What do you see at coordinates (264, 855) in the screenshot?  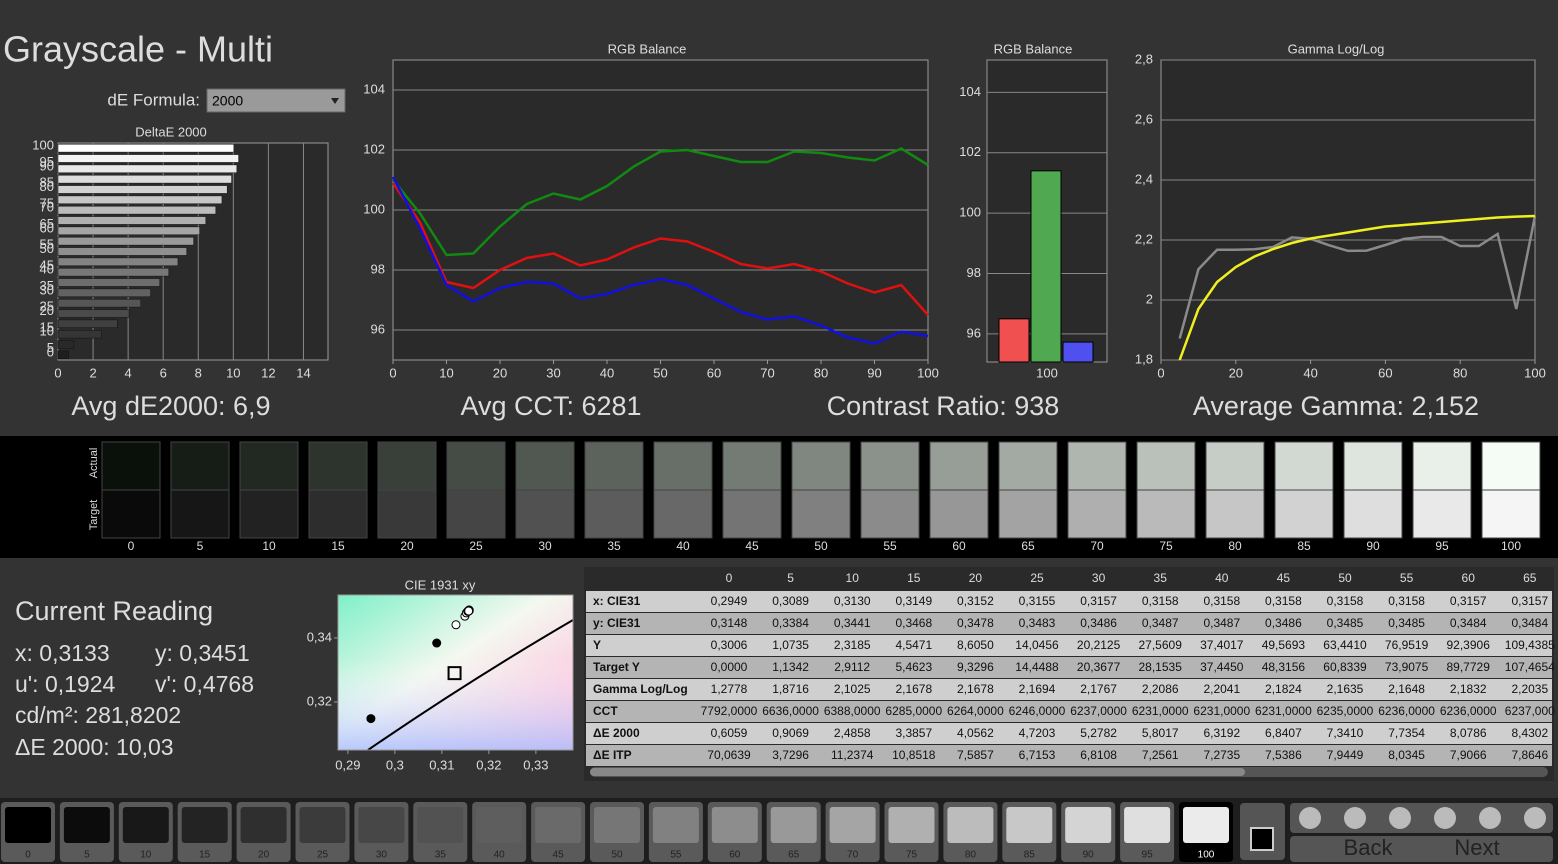 I see `level-label: 20` at bounding box center [264, 855].